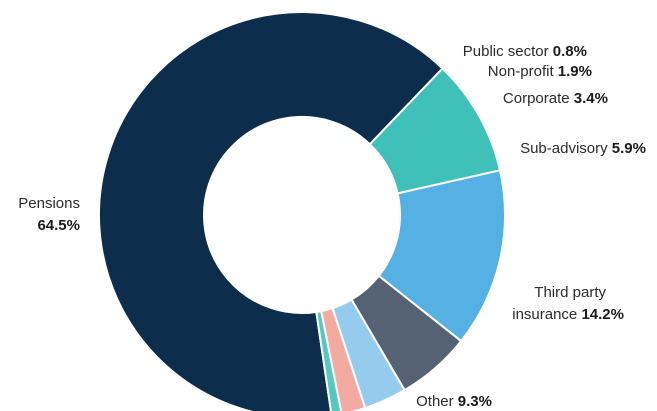  What do you see at coordinates (575, 71) in the screenshot?
I see `label-value-non-profit: 1.9%` at bounding box center [575, 71].